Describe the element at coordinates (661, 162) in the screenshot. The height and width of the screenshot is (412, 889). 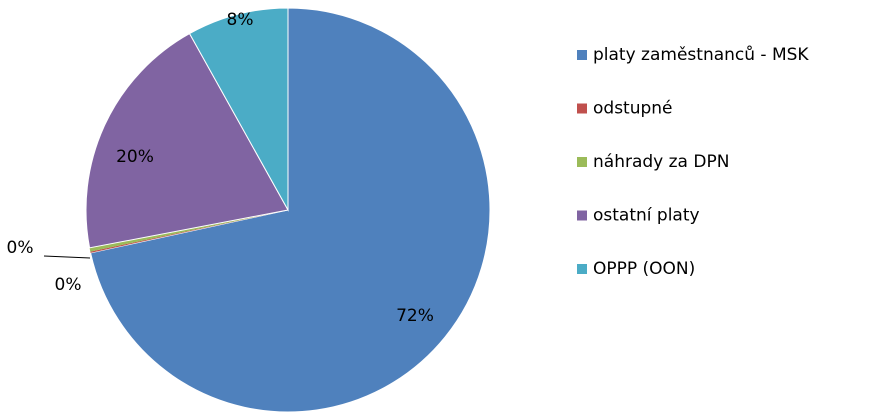
I see `legend-label: náhrady za DPN` at that location.